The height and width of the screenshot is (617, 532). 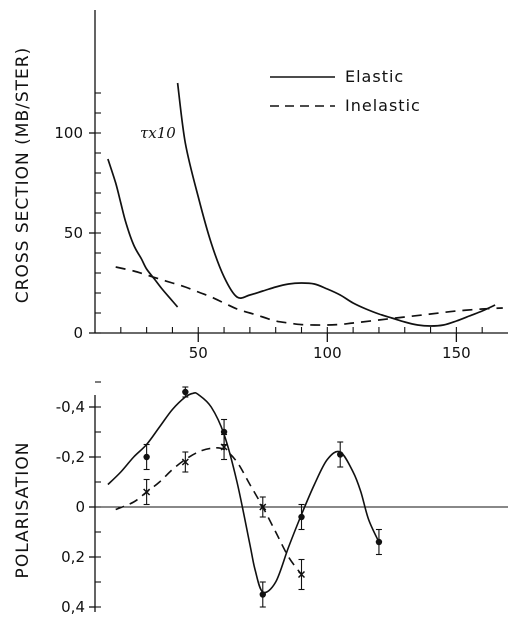 I want to click on legend-inelastic-label: Inelastic, so click(x=383, y=105).